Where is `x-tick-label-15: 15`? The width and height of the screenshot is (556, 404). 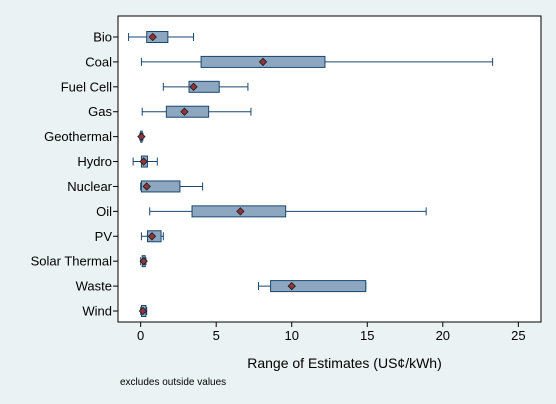 x-tick-label-15: 15 is located at coordinates (367, 335).